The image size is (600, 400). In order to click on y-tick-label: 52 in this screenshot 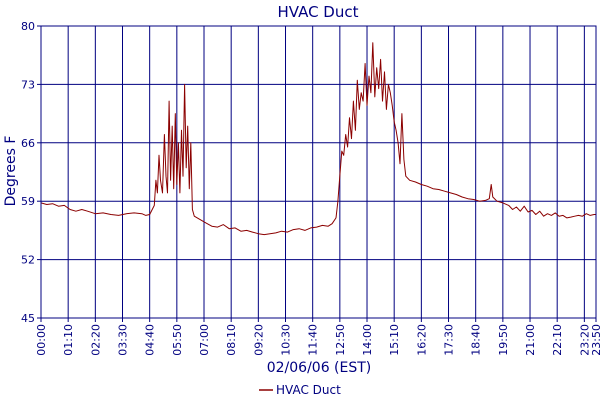, I will do `click(28, 260)`.